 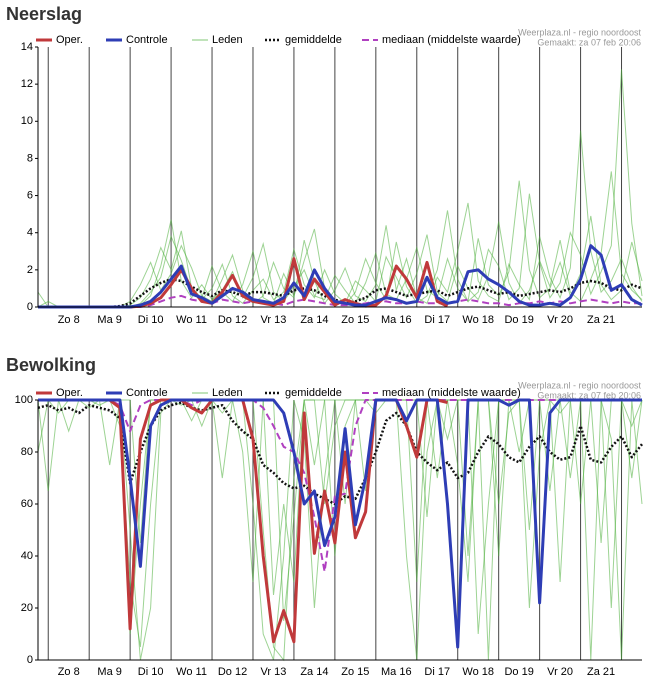 What do you see at coordinates (24, 400) in the screenshot?
I see `y-tick-label: 100` at bounding box center [24, 400].